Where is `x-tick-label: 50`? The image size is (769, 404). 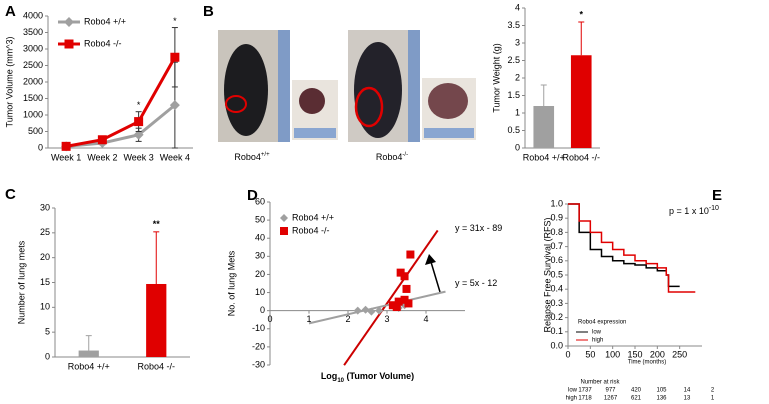
x-tick-label: 50 is located at coordinates (590, 354).